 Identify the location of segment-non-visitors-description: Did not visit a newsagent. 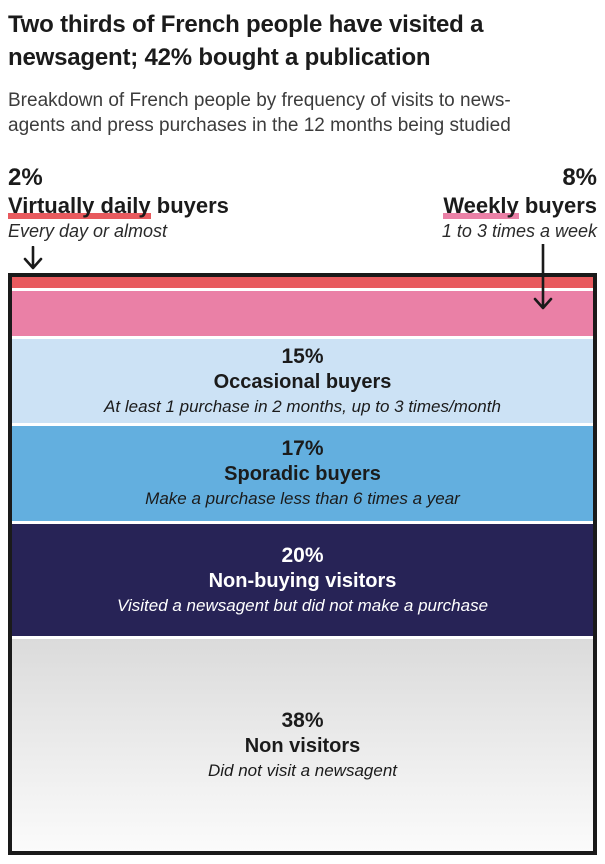
(302, 770).